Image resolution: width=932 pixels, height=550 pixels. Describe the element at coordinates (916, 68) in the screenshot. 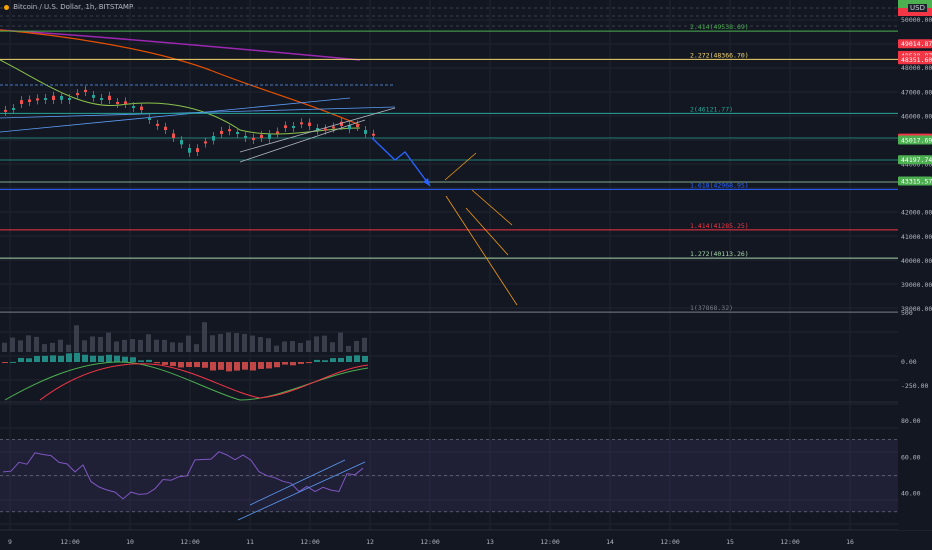

I see `price-tick-label: 48000.00` at that location.